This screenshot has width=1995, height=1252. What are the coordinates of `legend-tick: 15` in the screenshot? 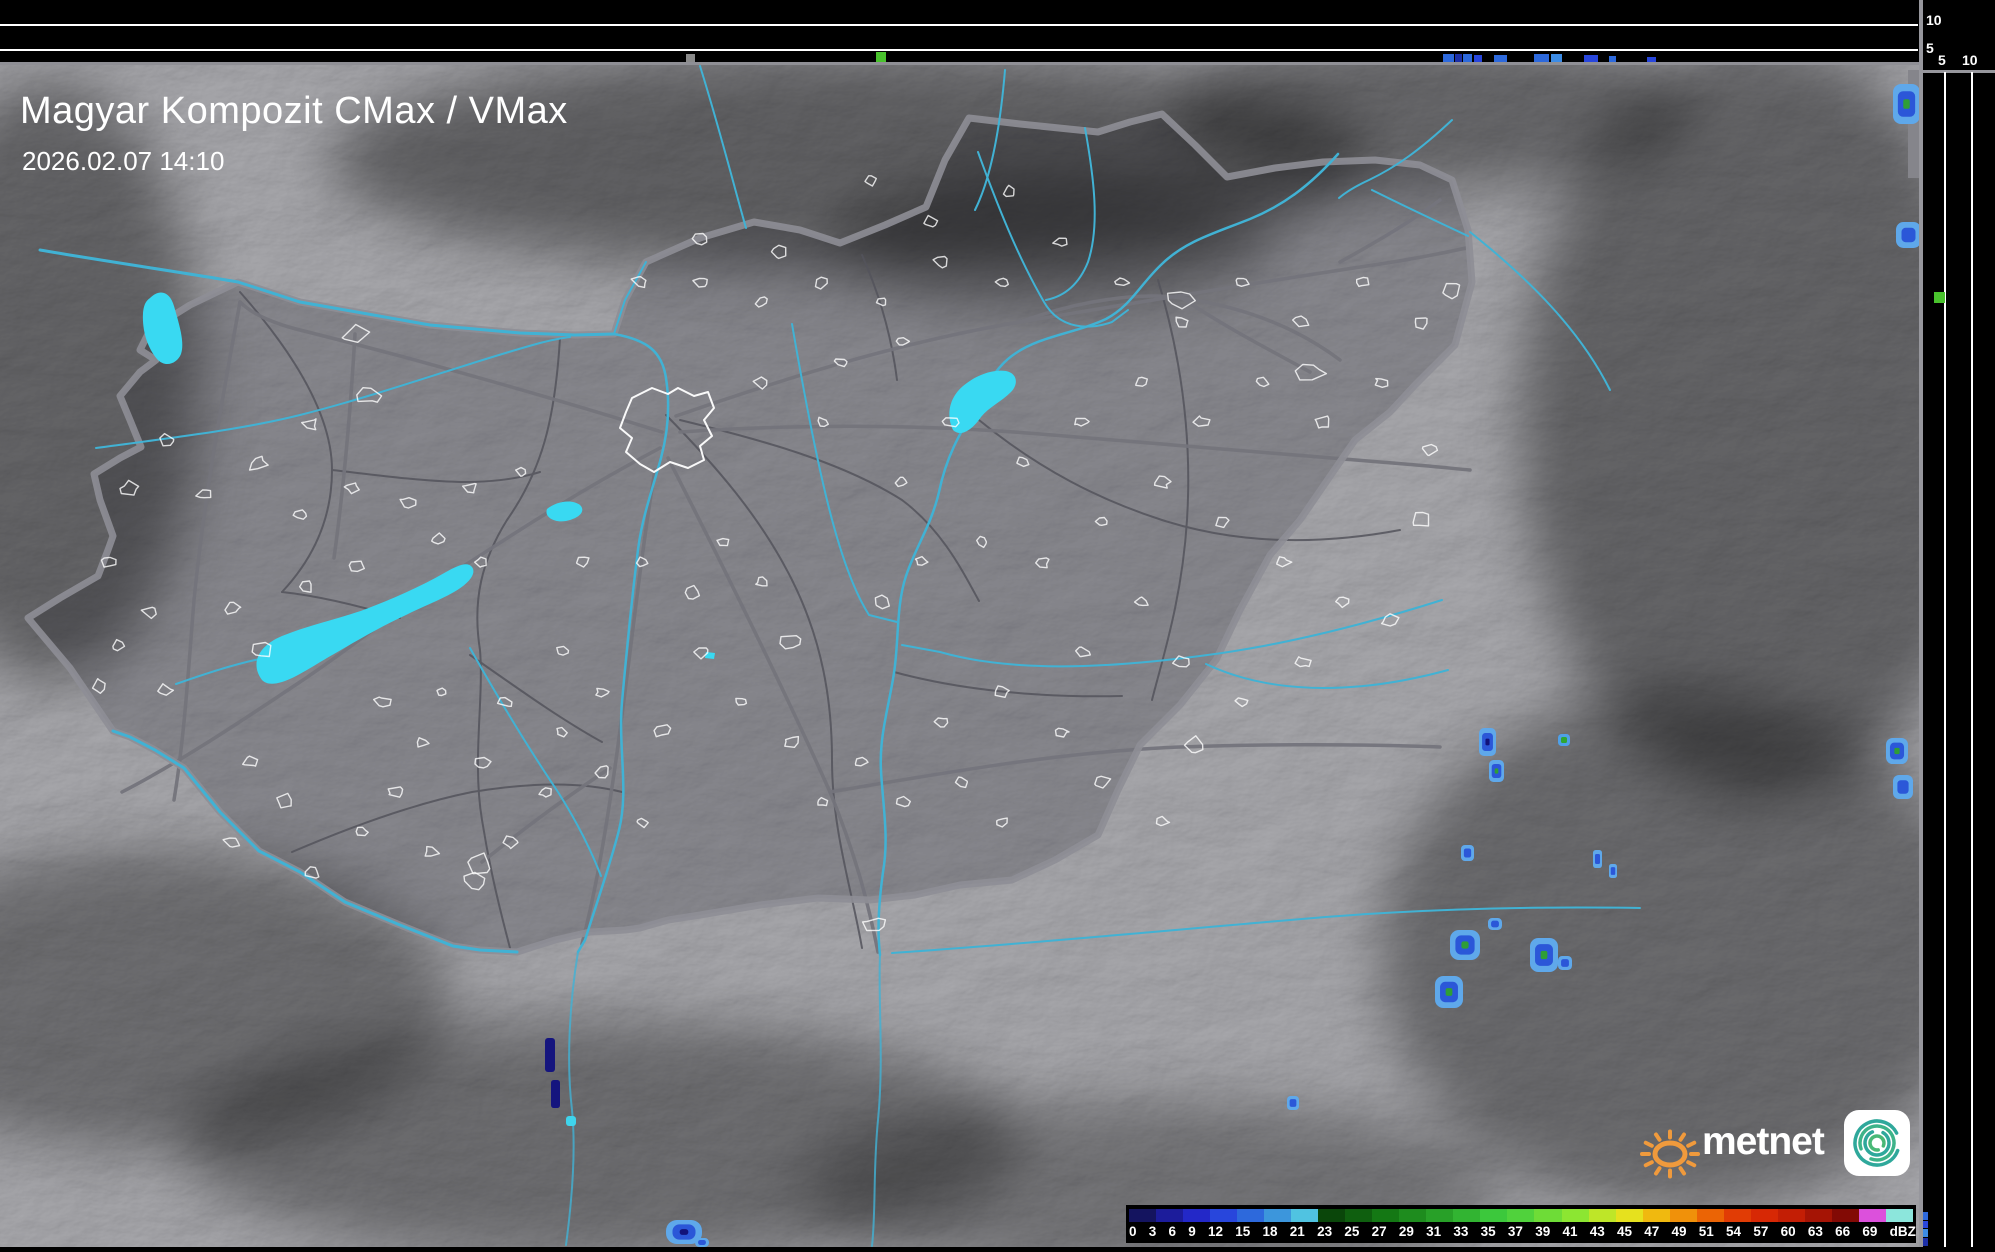 It's located at (1242, 1232).